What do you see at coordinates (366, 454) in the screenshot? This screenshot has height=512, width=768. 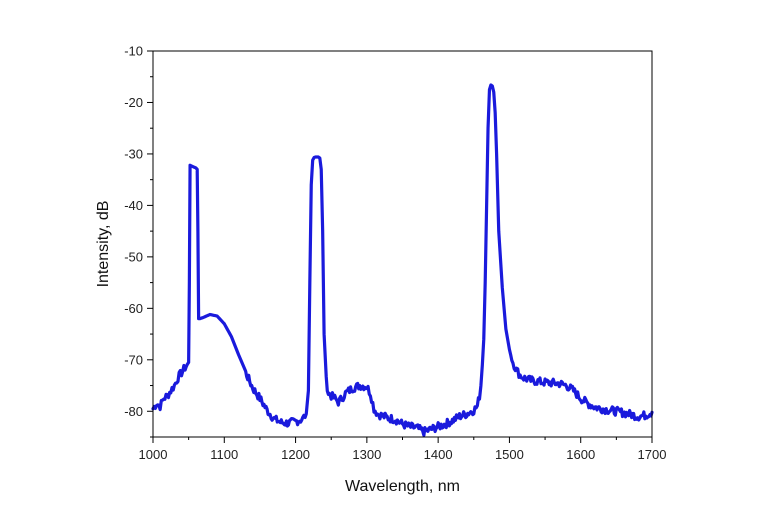 I see `x-tick-label: 1300` at bounding box center [366, 454].